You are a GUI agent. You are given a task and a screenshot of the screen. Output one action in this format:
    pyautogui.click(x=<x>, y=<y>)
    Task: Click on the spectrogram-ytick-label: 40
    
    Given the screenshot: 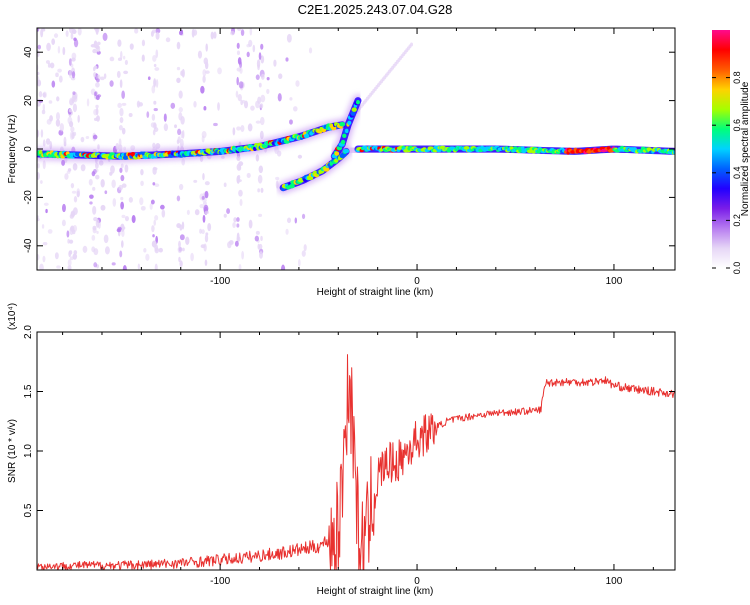 What is the action you would take?
    pyautogui.click(x=28, y=52)
    